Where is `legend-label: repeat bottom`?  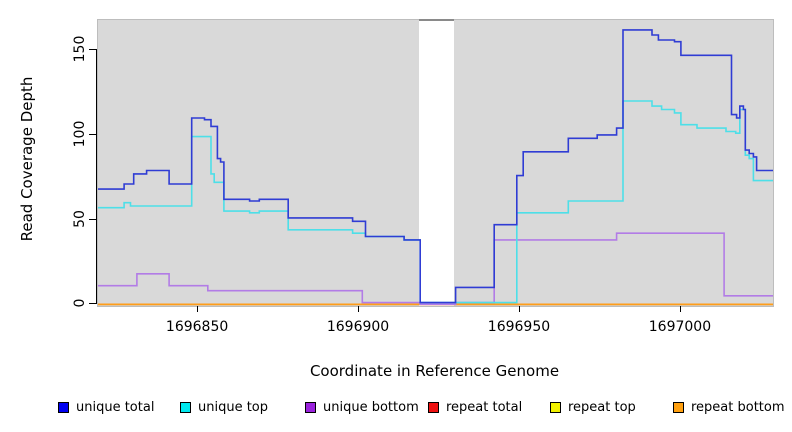
legend-label: repeat bottom is located at coordinates (738, 407).